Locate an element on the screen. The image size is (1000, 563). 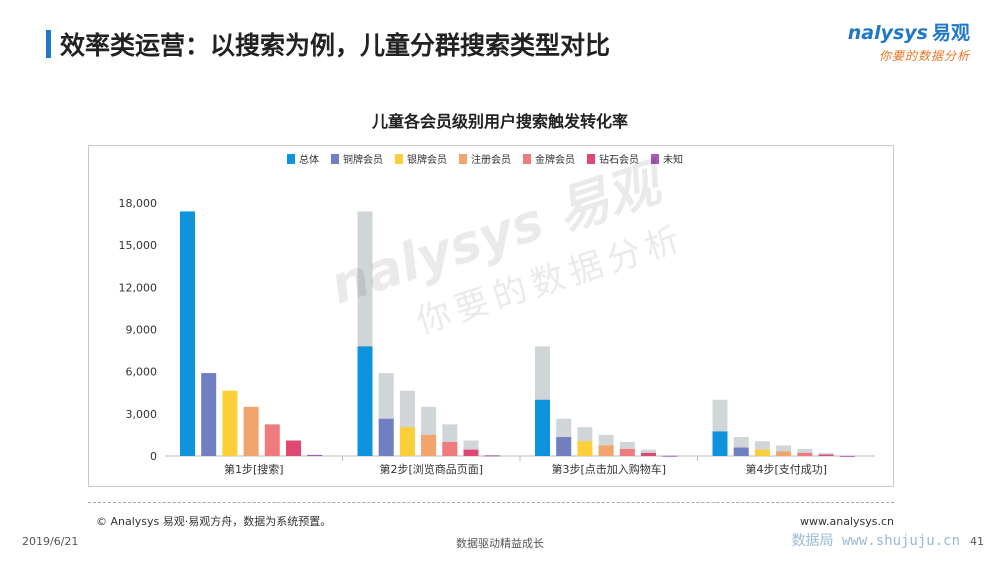
y-tick-label: 3,000 is located at coordinates (142, 414).